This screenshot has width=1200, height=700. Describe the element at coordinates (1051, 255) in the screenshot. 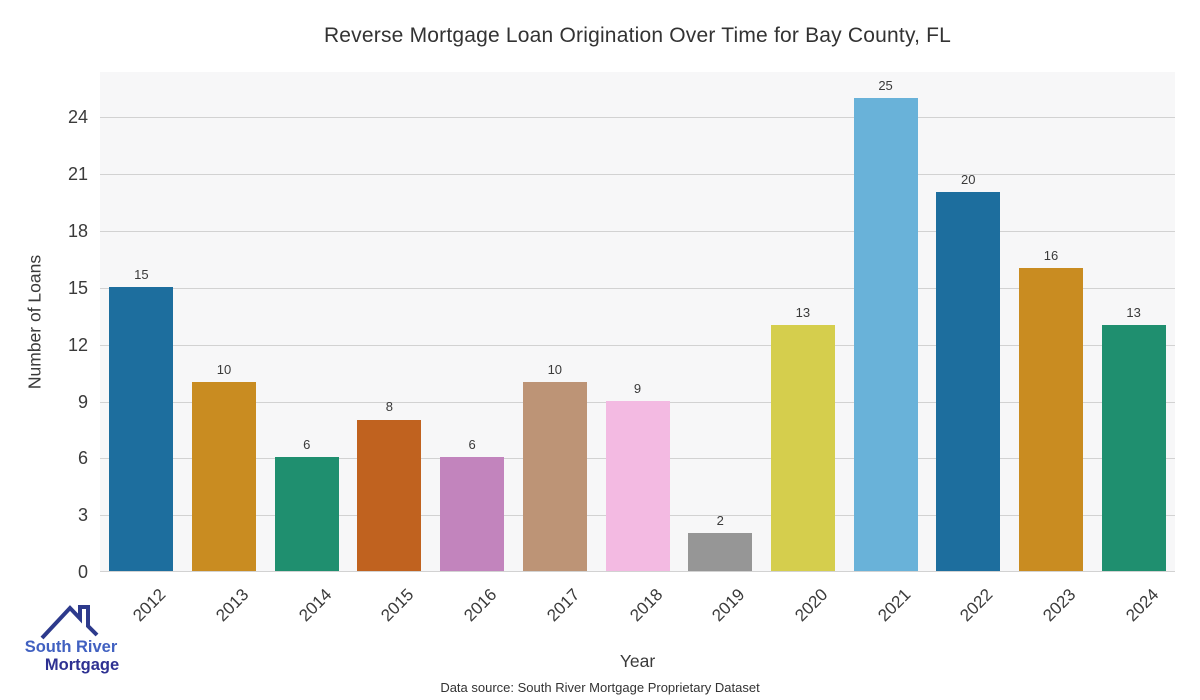

I see `bar-value-label-2023: 16` at that location.